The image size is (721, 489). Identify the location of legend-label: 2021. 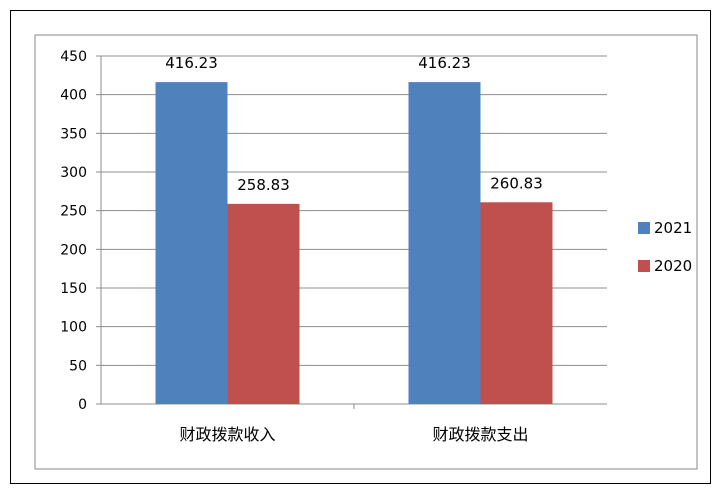
(673, 228).